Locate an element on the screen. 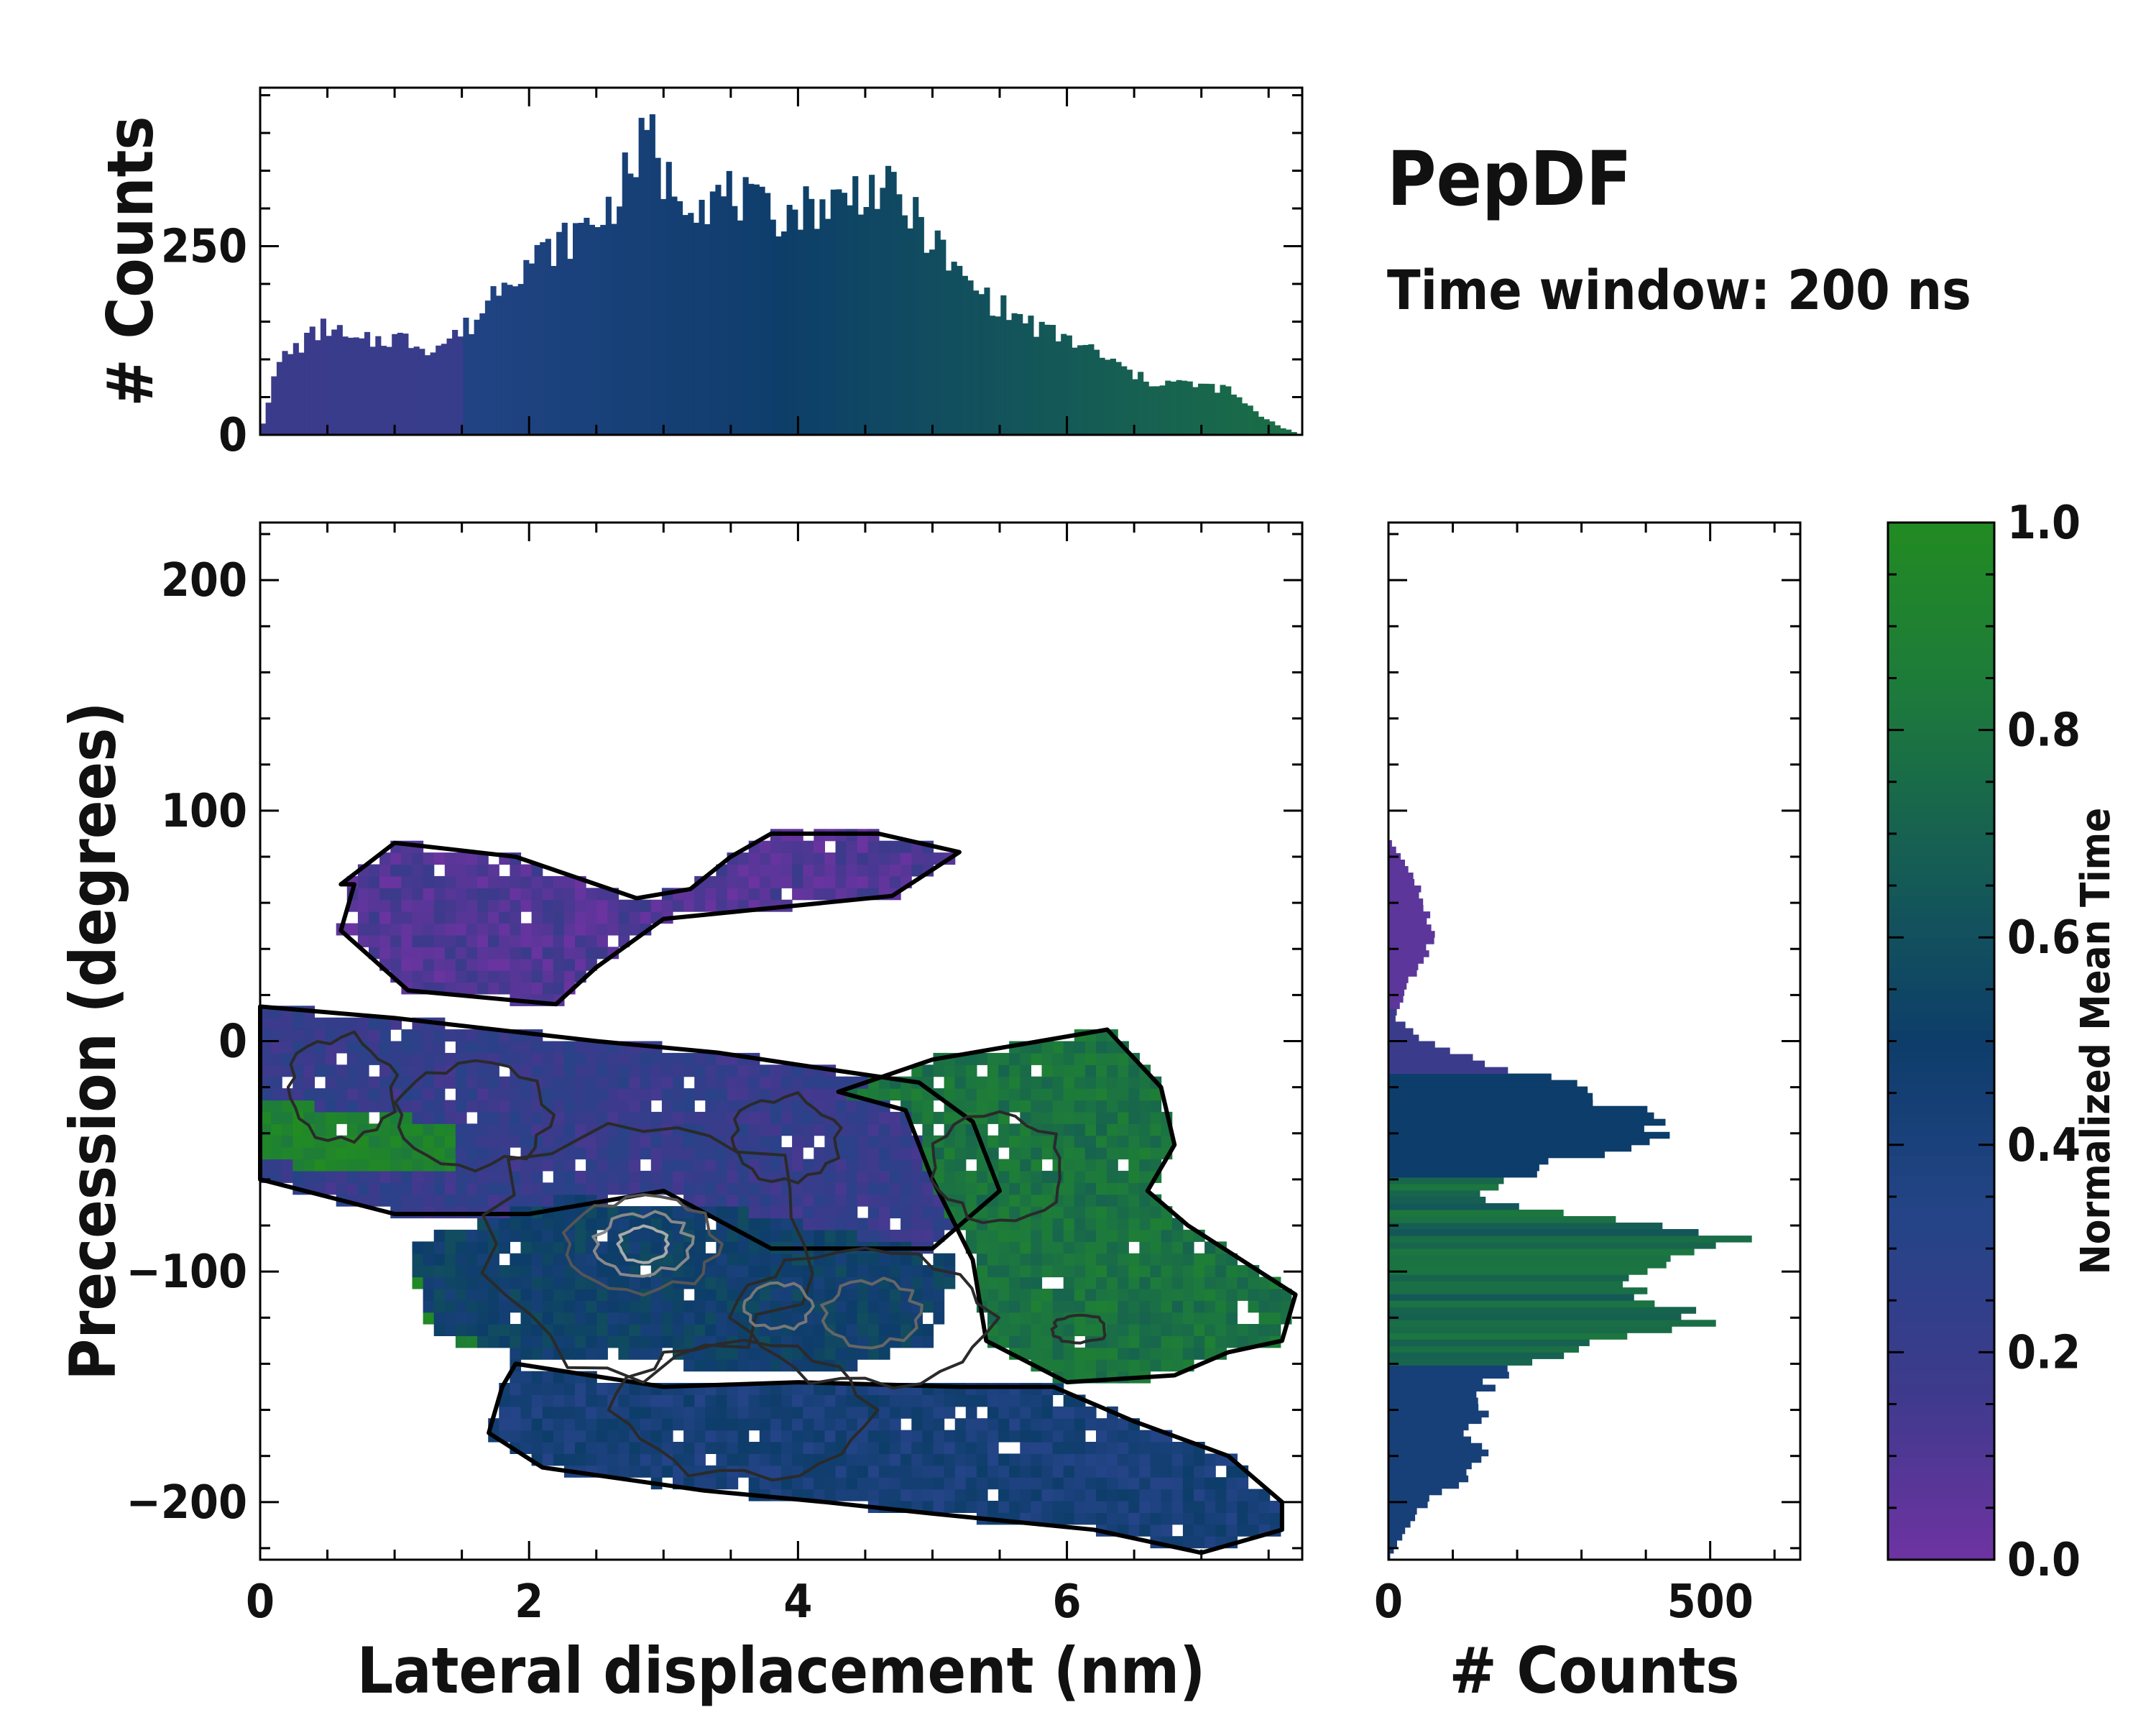  colorbar is located at coordinates (1941, 1041).